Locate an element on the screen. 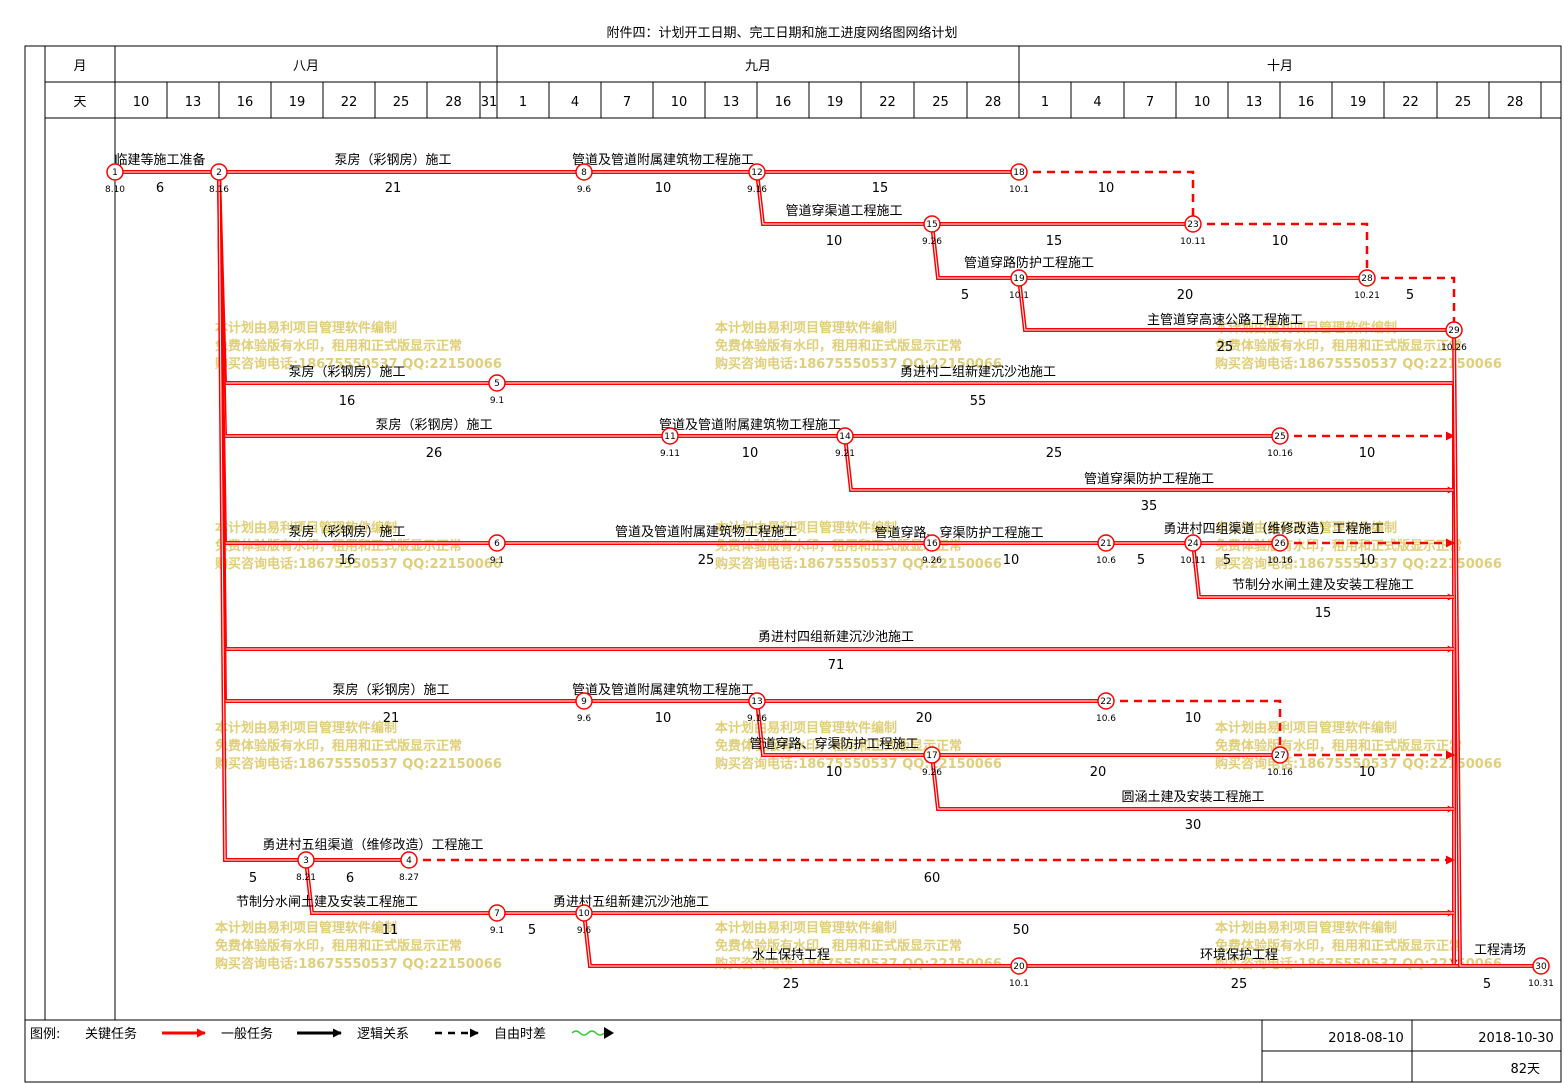 The width and height of the screenshot is (1564, 1084). day-header-label: 天 is located at coordinates (79, 102).